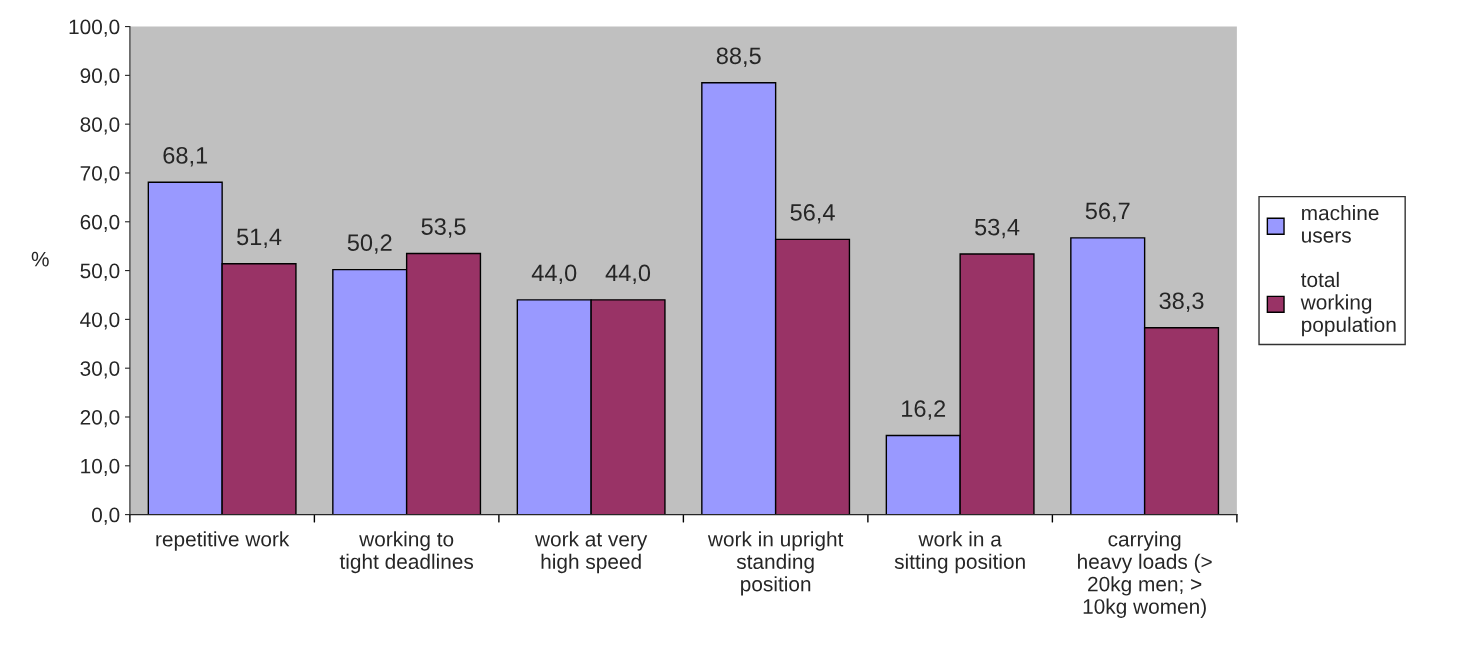 The height and width of the screenshot is (664, 1476). I want to click on x-tick-label: carrying heavy loads (> 20kg men; > 10kg women), so click(1145, 575).